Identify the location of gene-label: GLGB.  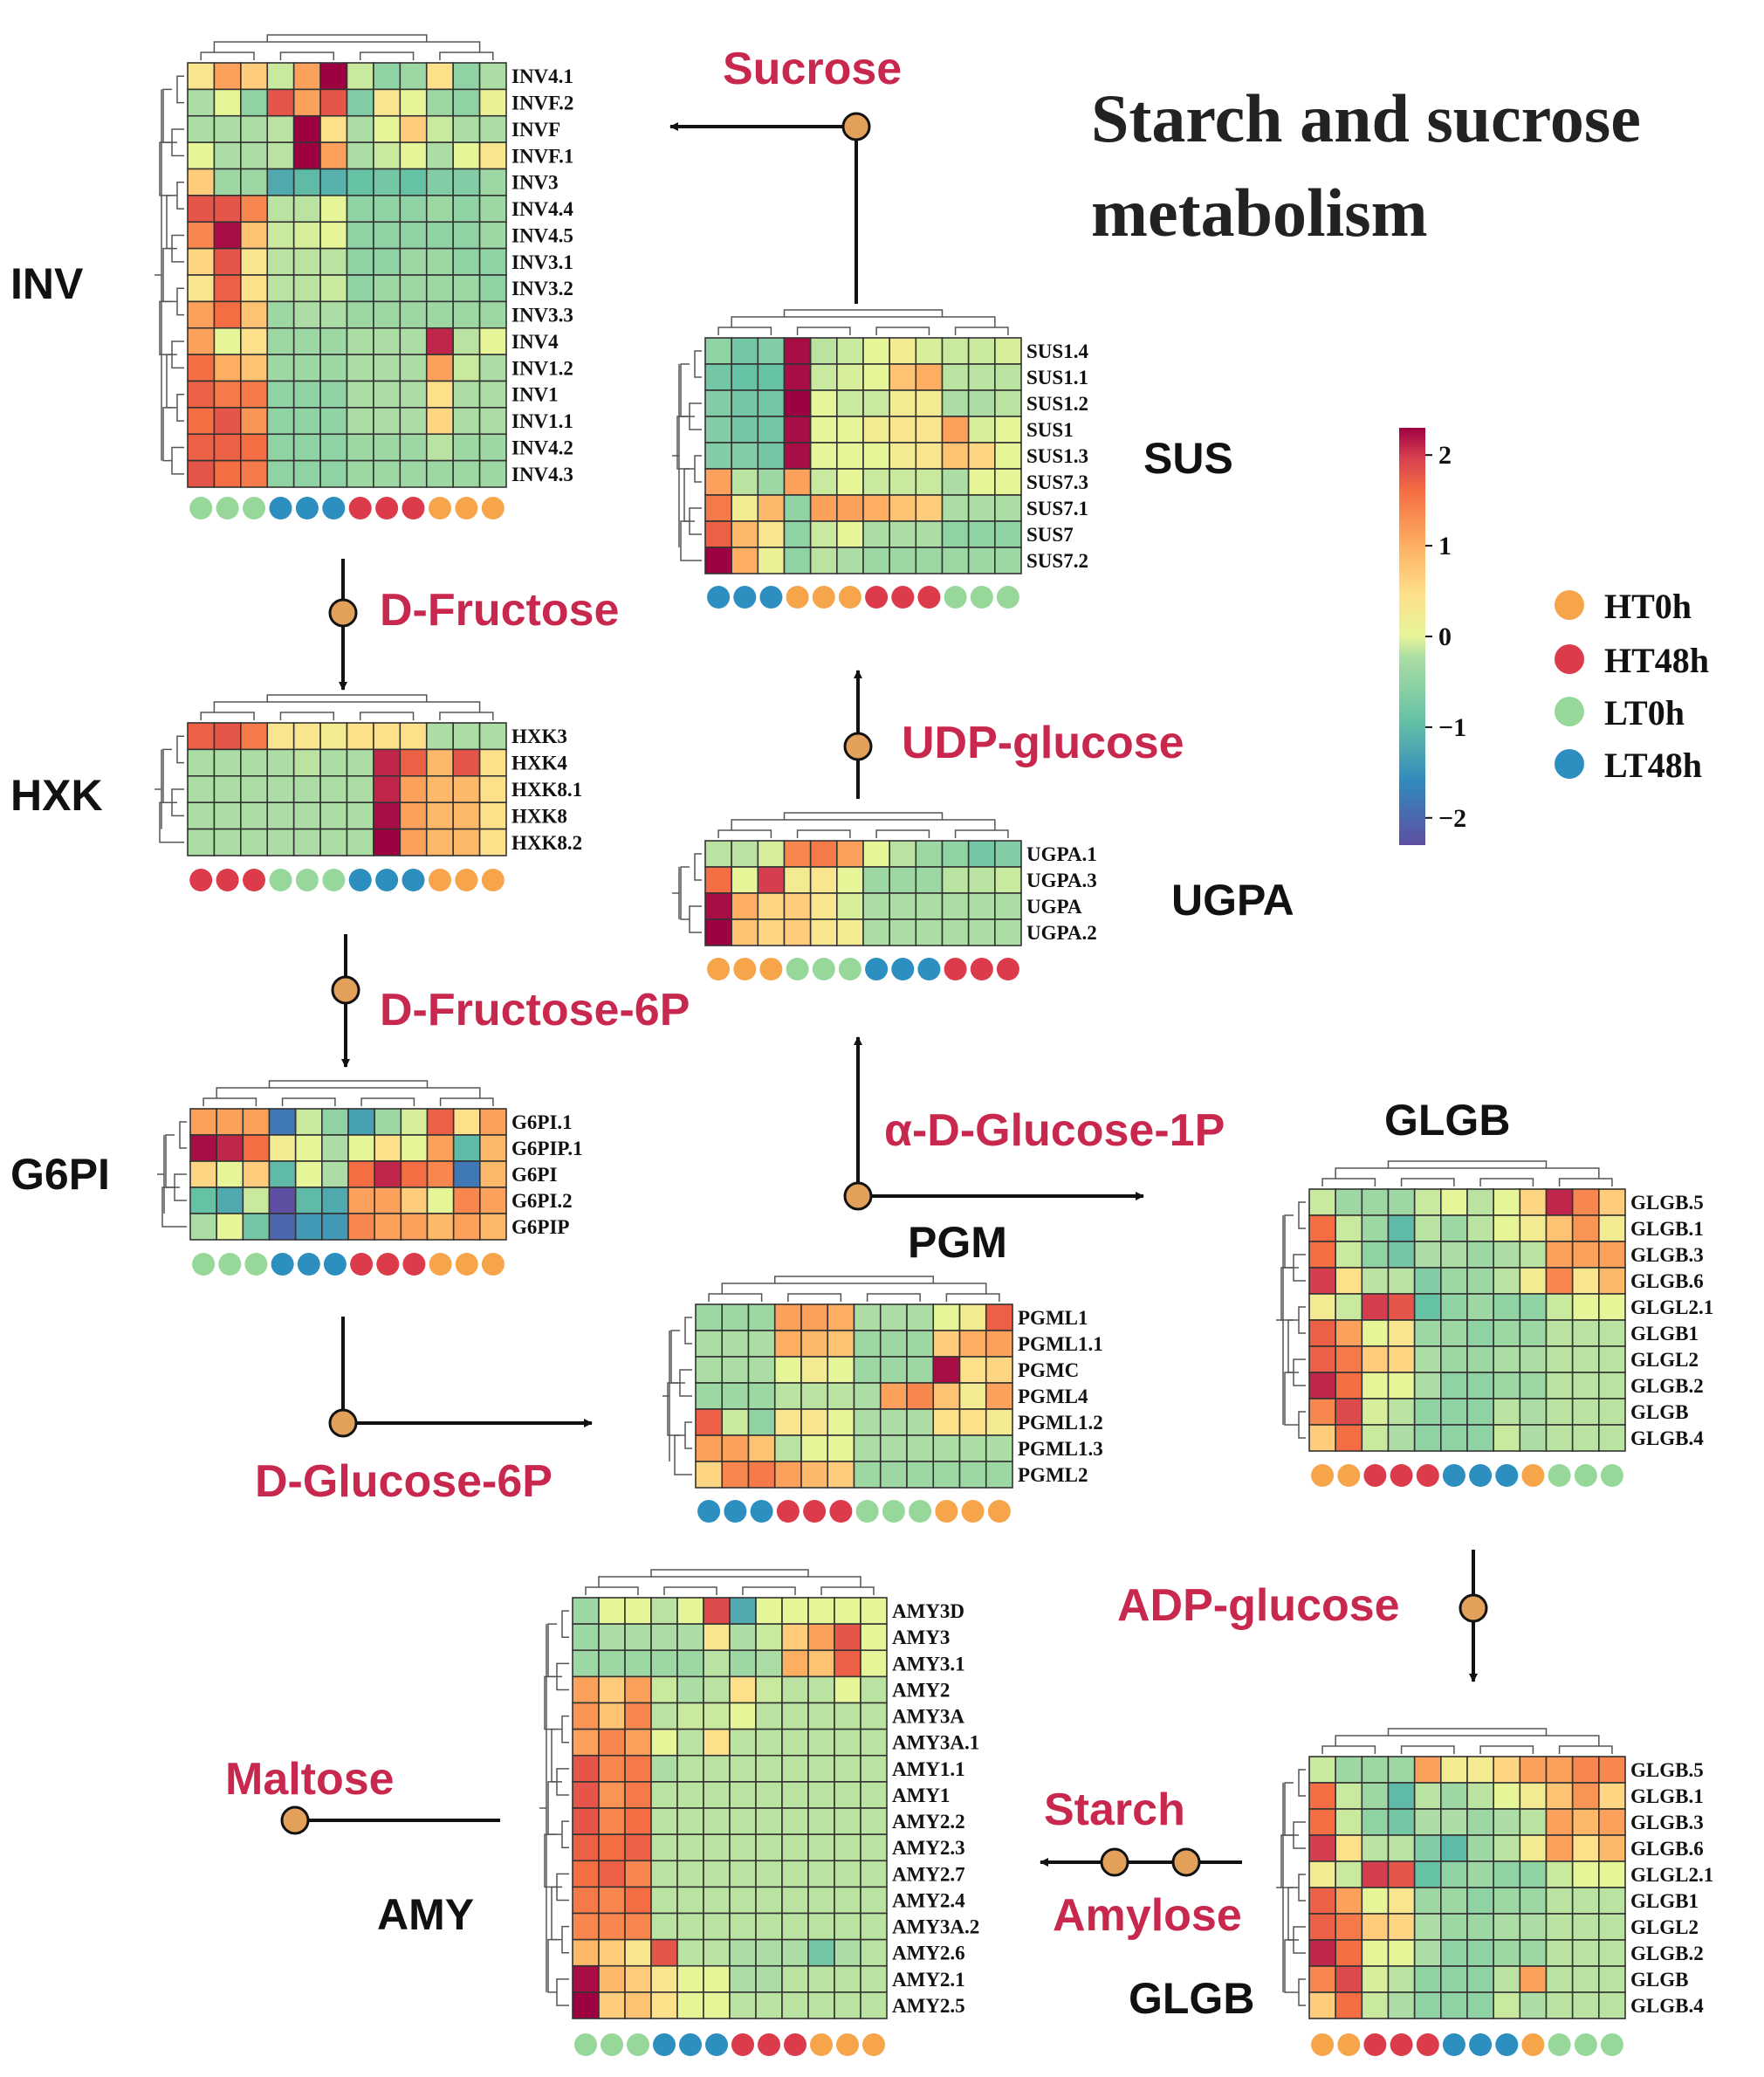
(1659, 1980).